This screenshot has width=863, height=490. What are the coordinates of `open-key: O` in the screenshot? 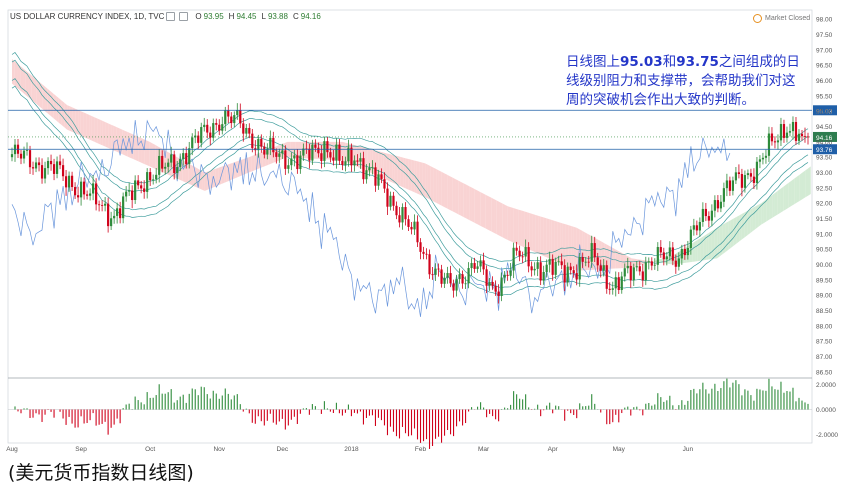 It's located at (198, 16).